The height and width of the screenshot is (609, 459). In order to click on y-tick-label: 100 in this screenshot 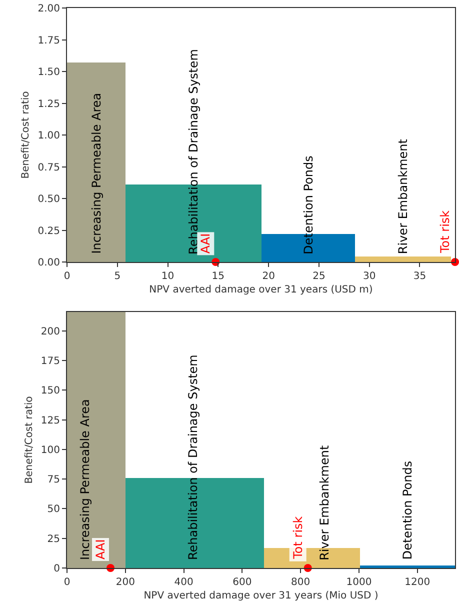, I will do `click(50, 450)`.